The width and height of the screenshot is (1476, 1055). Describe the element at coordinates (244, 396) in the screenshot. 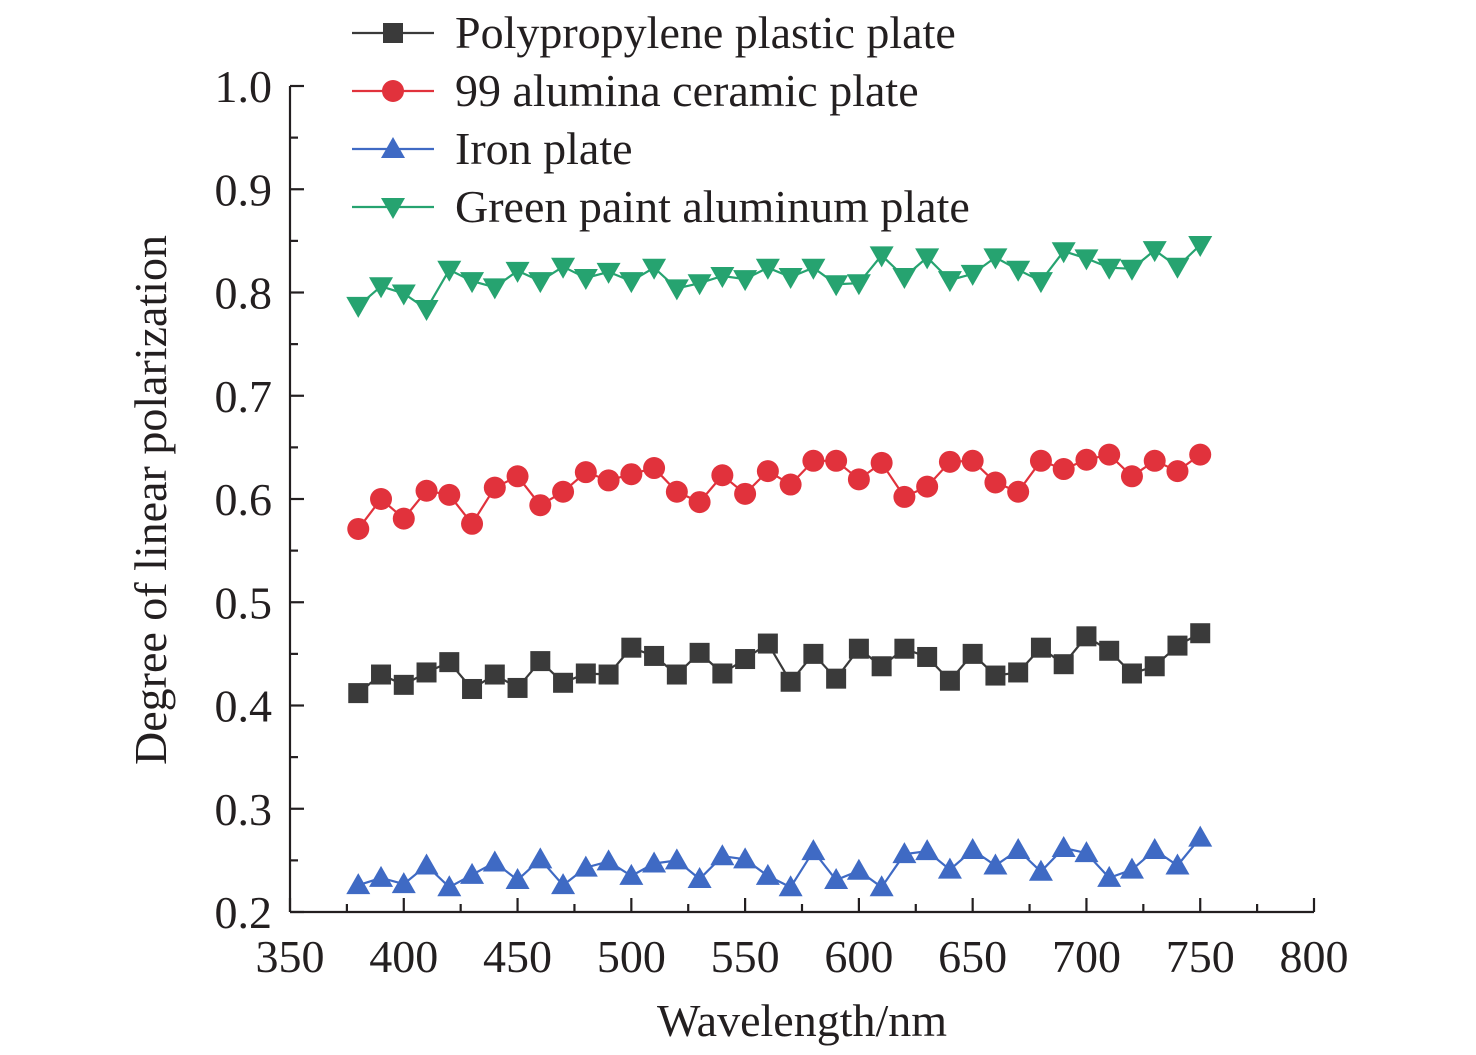

I see `y-tick-label: 0.7` at that location.